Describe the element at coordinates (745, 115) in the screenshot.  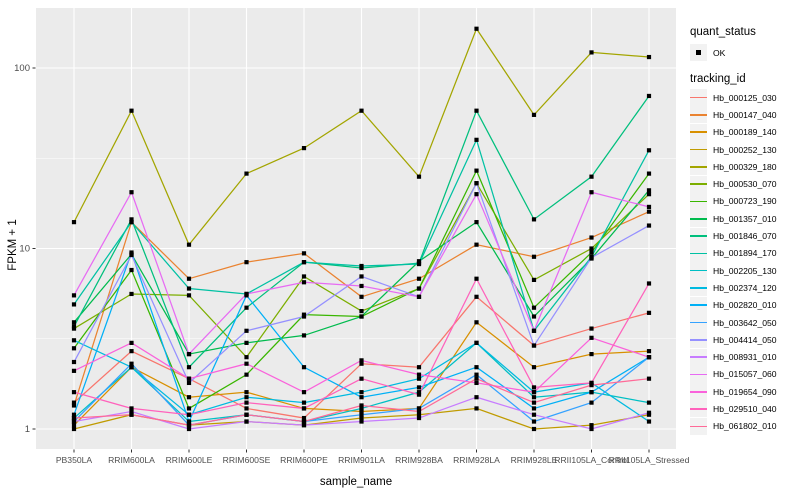
I see `legend-item-Hb_000147_040: Hb_000147_040` at that location.